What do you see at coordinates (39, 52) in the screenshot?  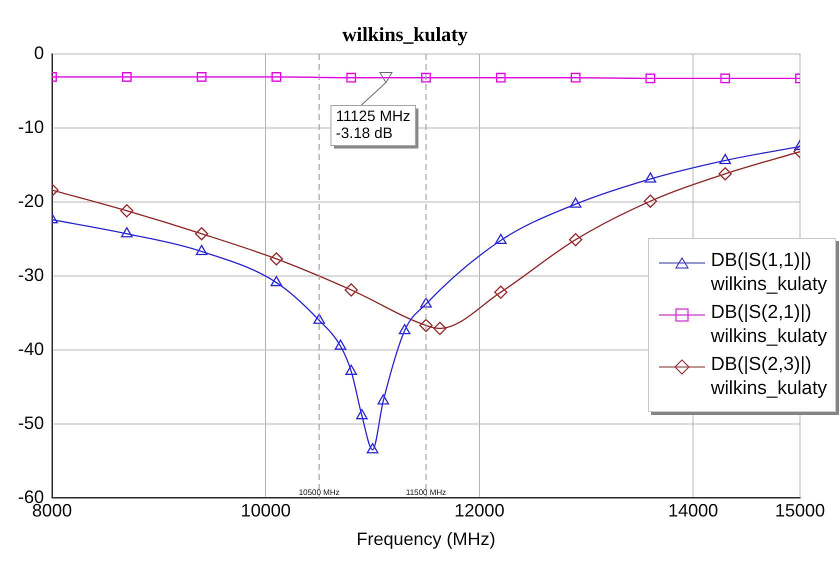 I see `y-tick-label: 0` at bounding box center [39, 52].